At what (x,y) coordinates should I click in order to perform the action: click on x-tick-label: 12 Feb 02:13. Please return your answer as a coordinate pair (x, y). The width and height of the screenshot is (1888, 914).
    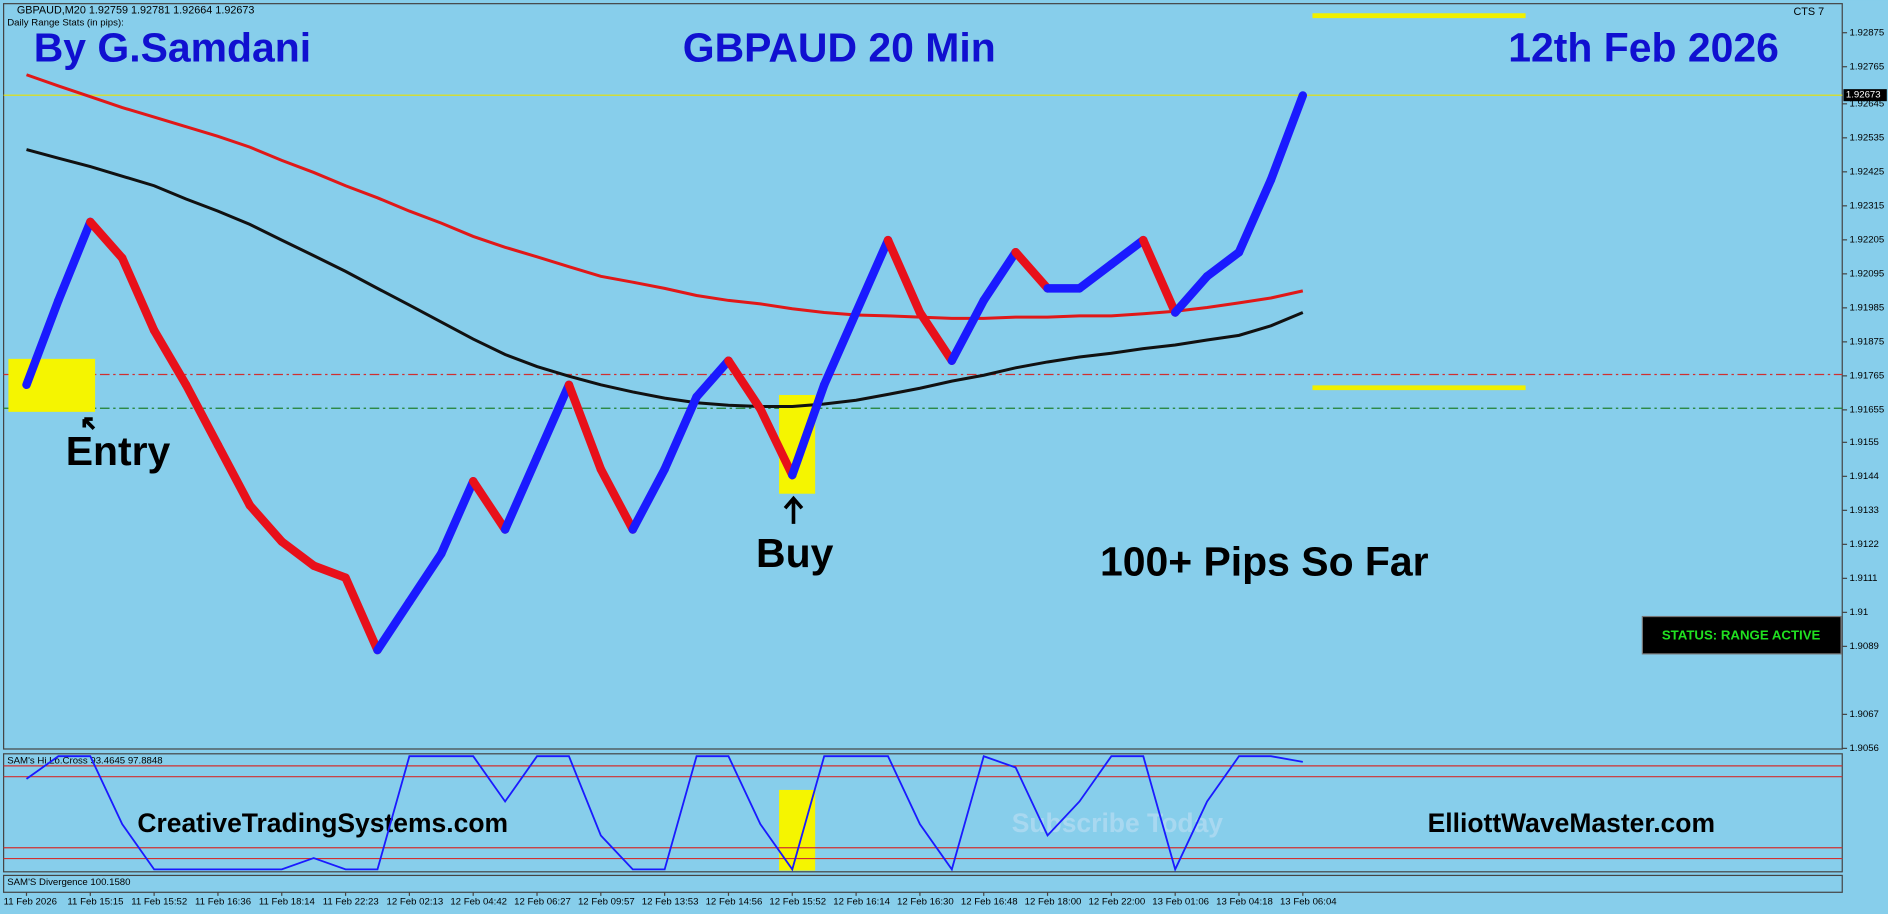
    Looking at the image, I should click on (415, 901).